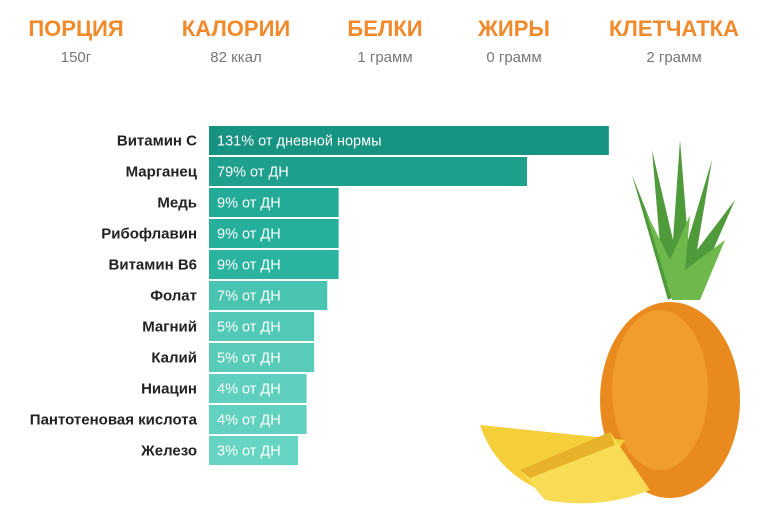  What do you see at coordinates (168, 450) in the screenshot?
I see `category-label: Железо` at bounding box center [168, 450].